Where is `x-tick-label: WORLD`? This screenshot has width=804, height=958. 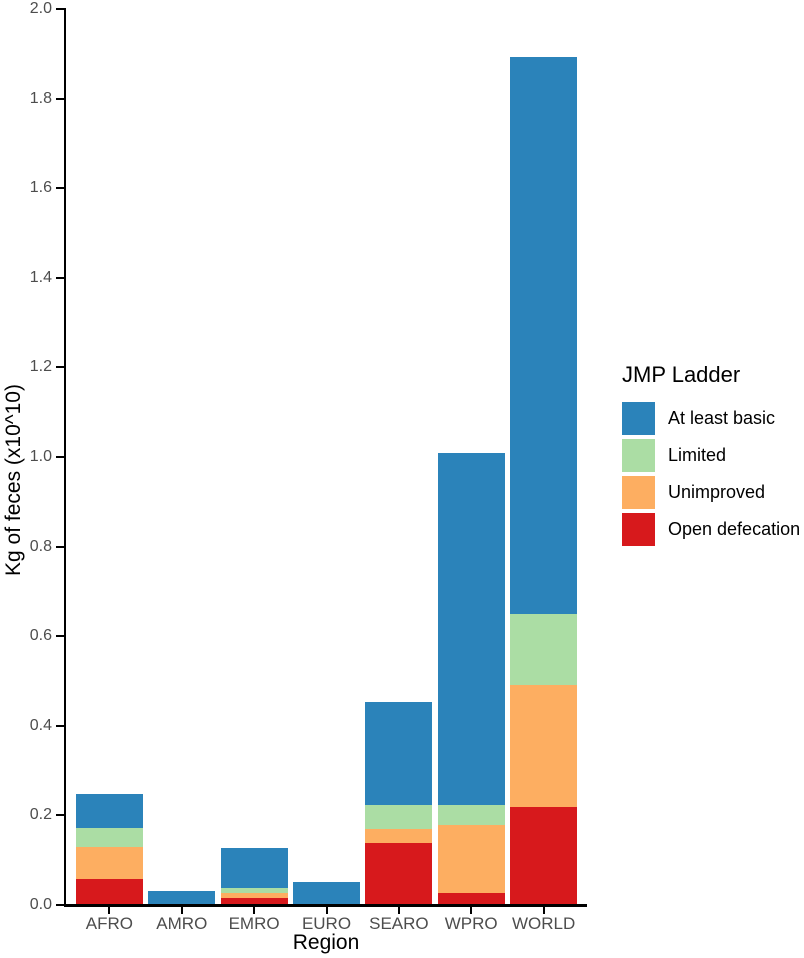 x-tick-label: WORLD is located at coordinates (543, 923).